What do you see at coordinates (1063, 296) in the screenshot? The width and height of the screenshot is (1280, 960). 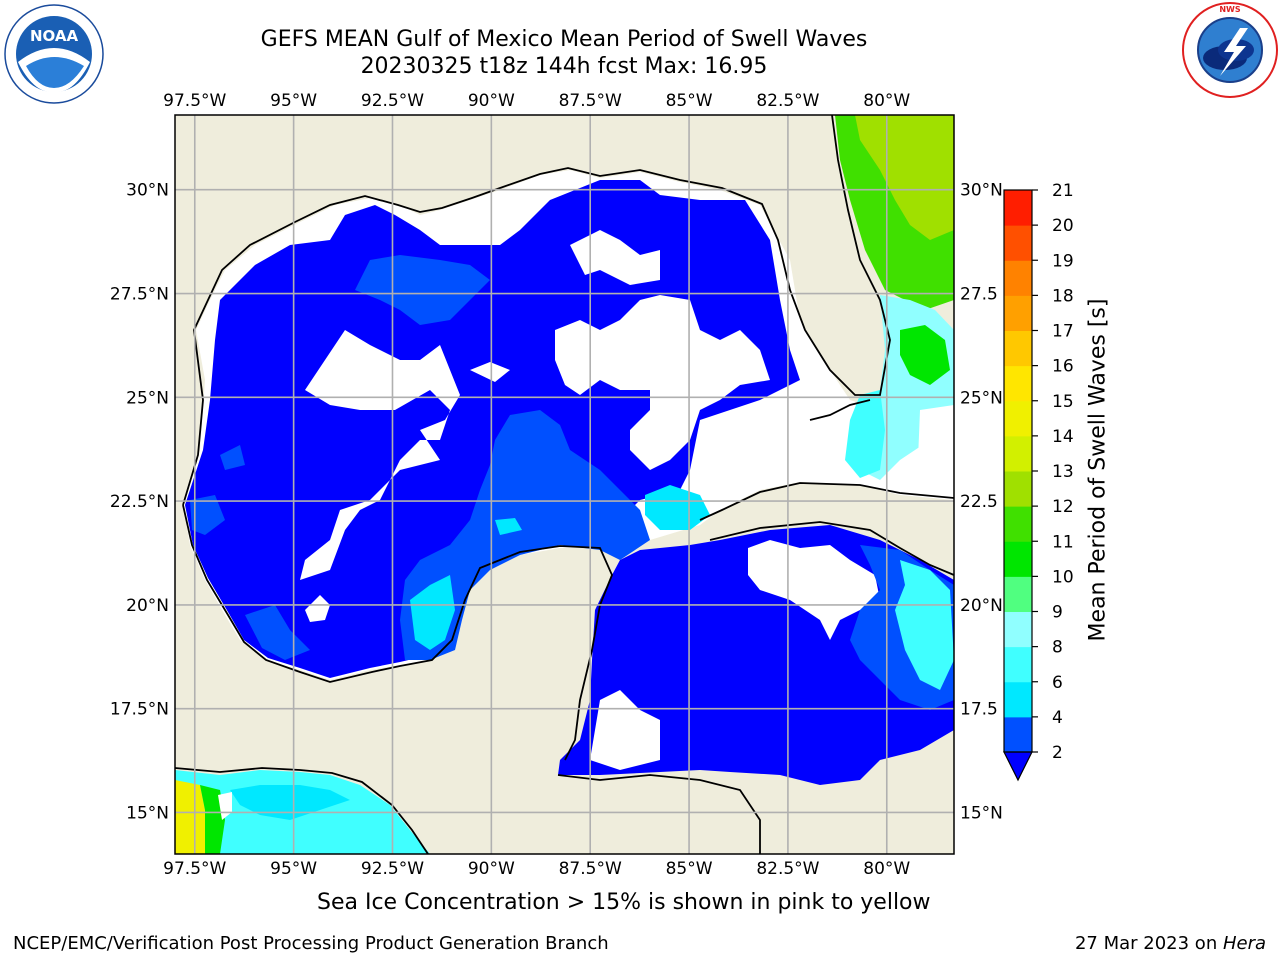 I see `colorbar-tick-label: 18` at bounding box center [1063, 296].